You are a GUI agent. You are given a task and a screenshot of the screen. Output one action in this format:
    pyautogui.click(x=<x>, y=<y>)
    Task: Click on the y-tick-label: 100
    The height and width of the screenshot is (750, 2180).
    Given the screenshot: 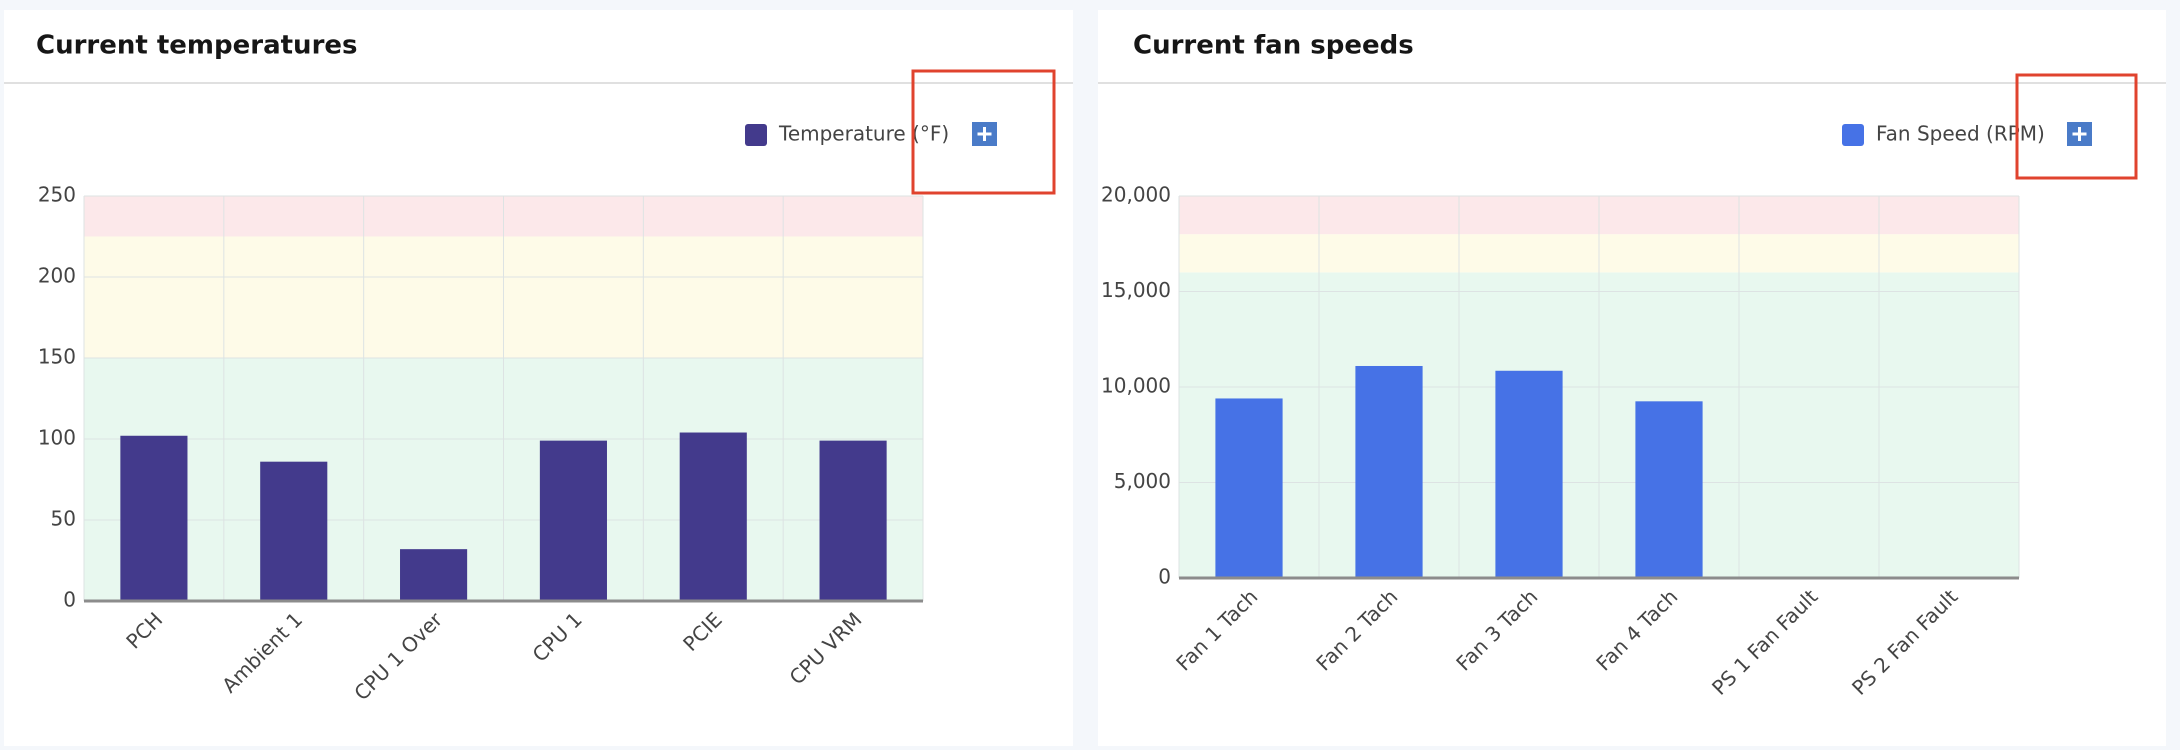 What is the action you would take?
    pyautogui.click(x=57, y=438)
    